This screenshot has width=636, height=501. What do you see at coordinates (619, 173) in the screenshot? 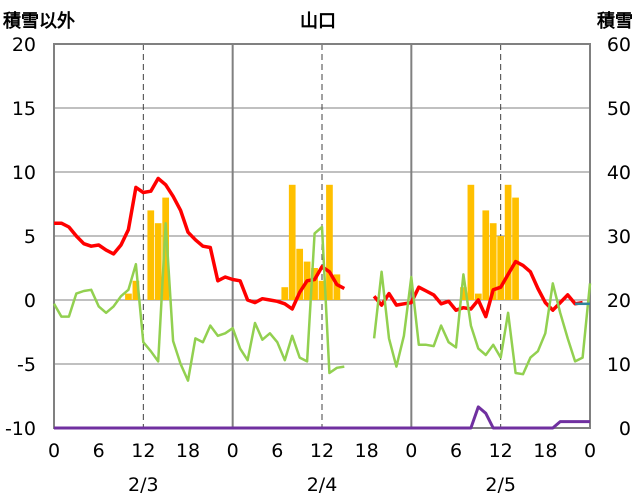
I see `right-tick-label: 40` at bounding box center [619, 173].